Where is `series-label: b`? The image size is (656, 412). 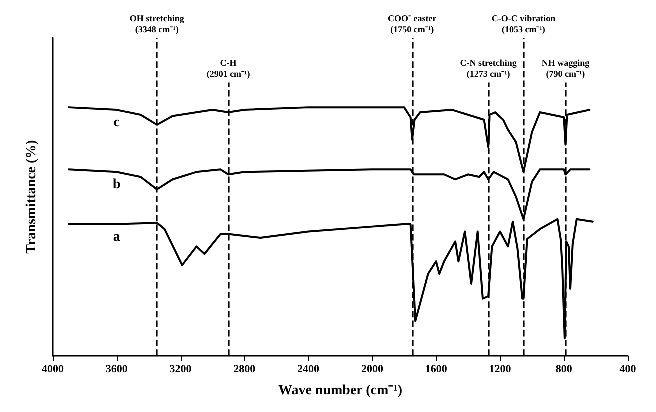
series-label: b is located at coordinates (116, 185).